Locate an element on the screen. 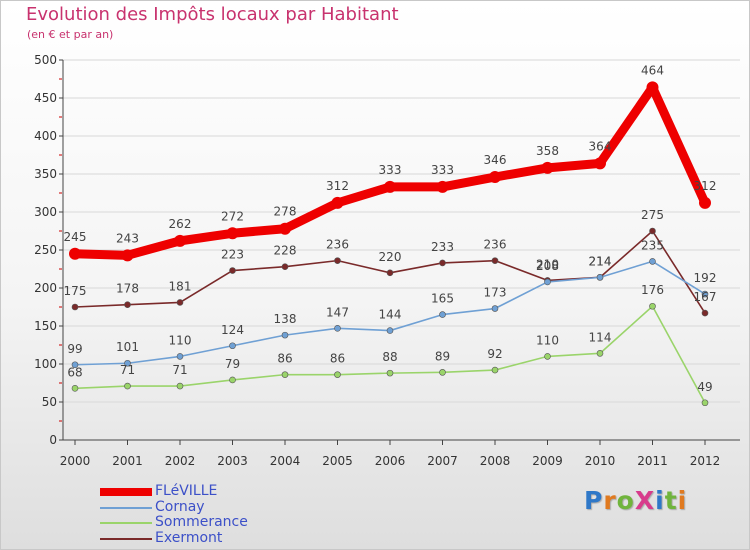  data-label: 147 is located at coordinates (337, 312).